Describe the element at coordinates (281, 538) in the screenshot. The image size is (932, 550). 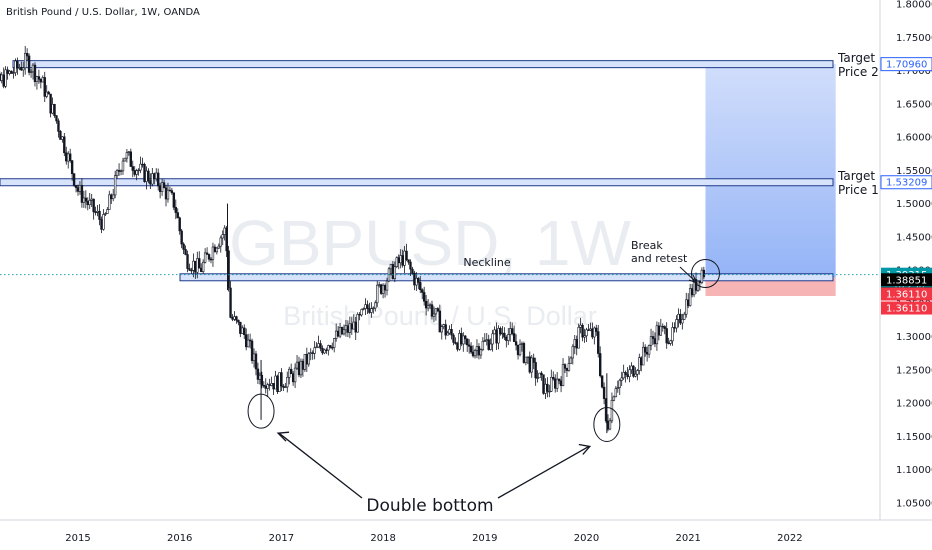
I see `time-tick-label: 2017` at that location.